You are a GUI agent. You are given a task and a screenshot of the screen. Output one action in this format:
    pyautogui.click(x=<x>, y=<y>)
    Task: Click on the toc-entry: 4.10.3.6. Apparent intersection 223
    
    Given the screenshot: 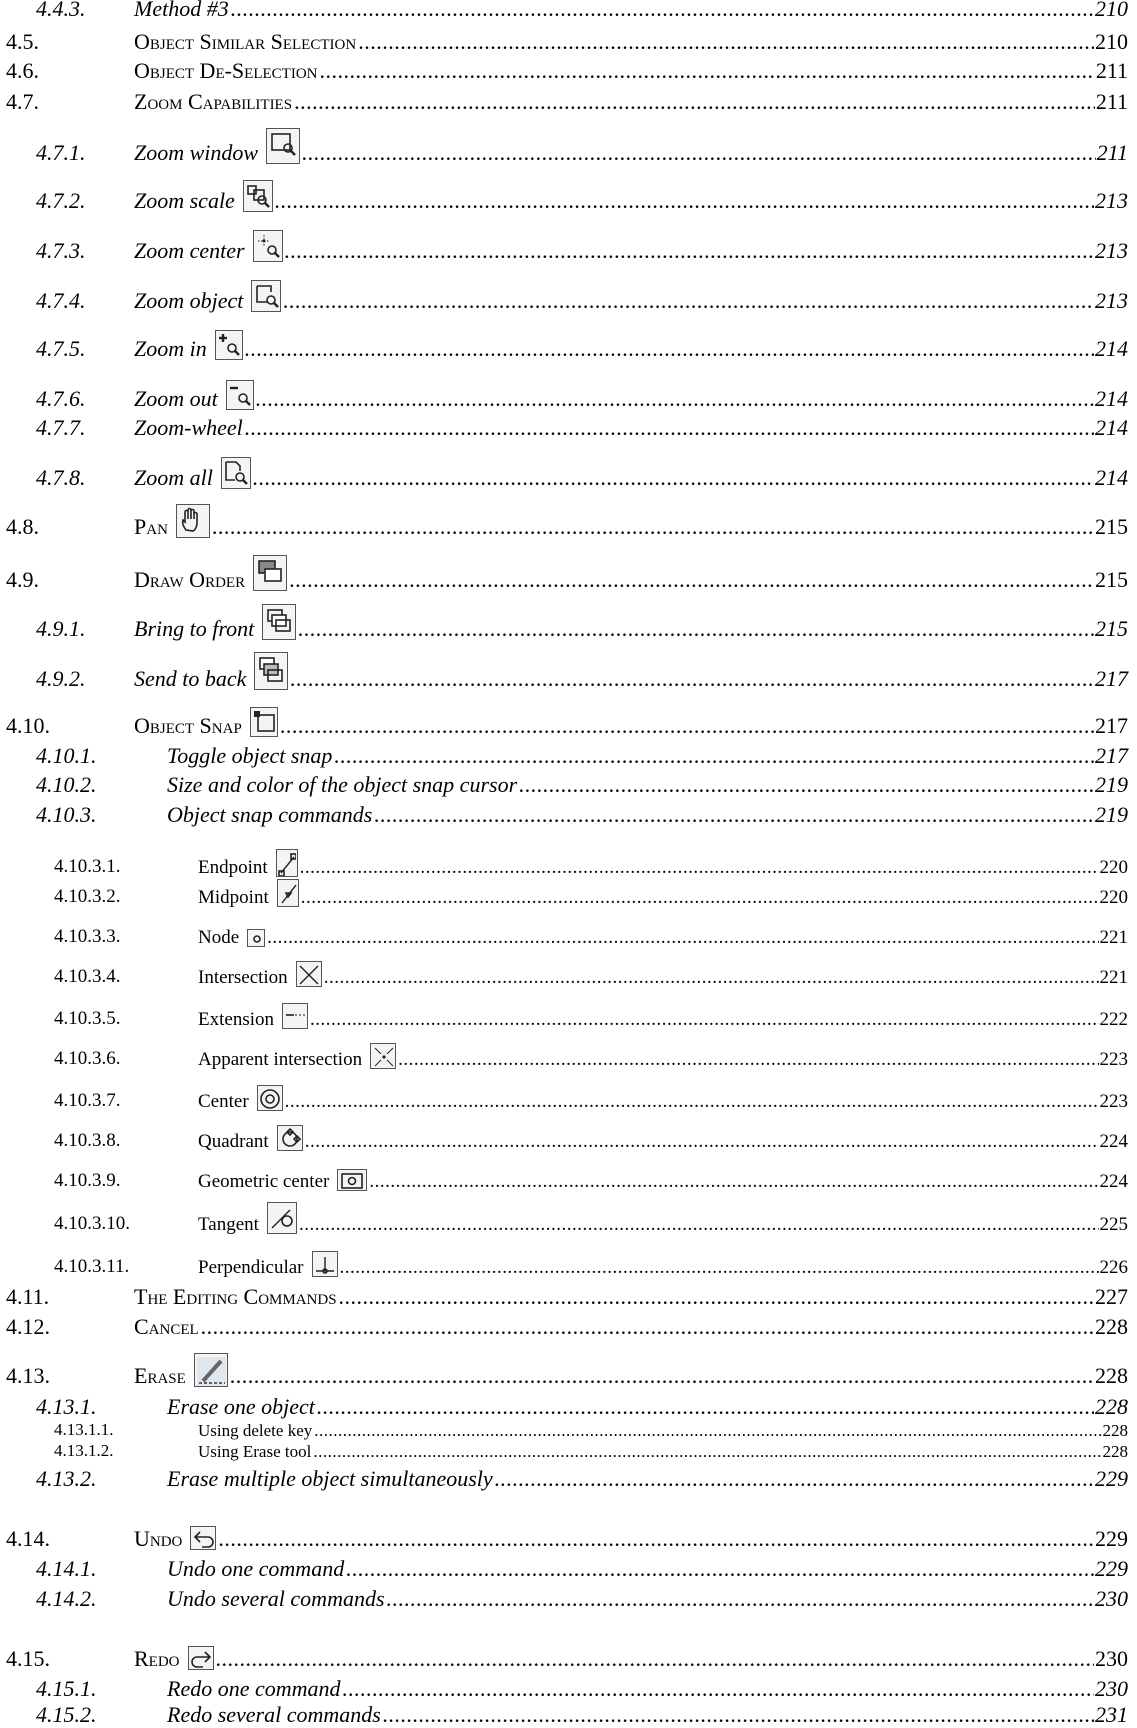 What is the action you would take?
    pyautogui.click(x=568, y=1059)
    